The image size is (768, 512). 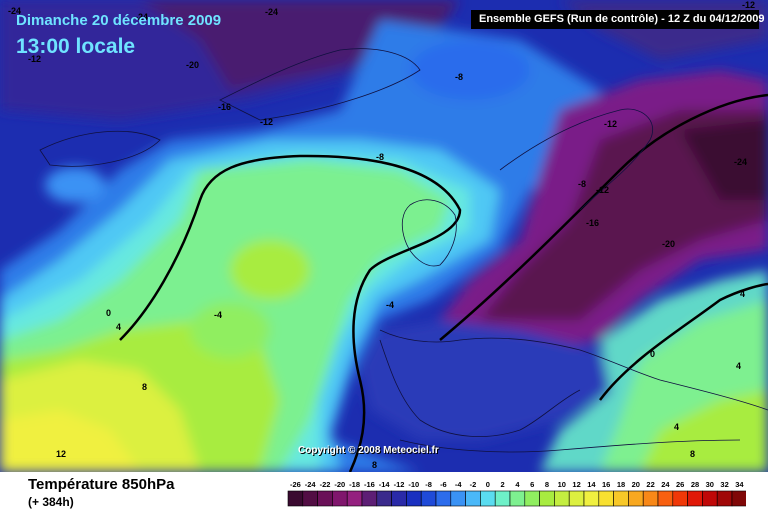 I want to click on legend-tick-label: 20, so click(x=636, y=484).